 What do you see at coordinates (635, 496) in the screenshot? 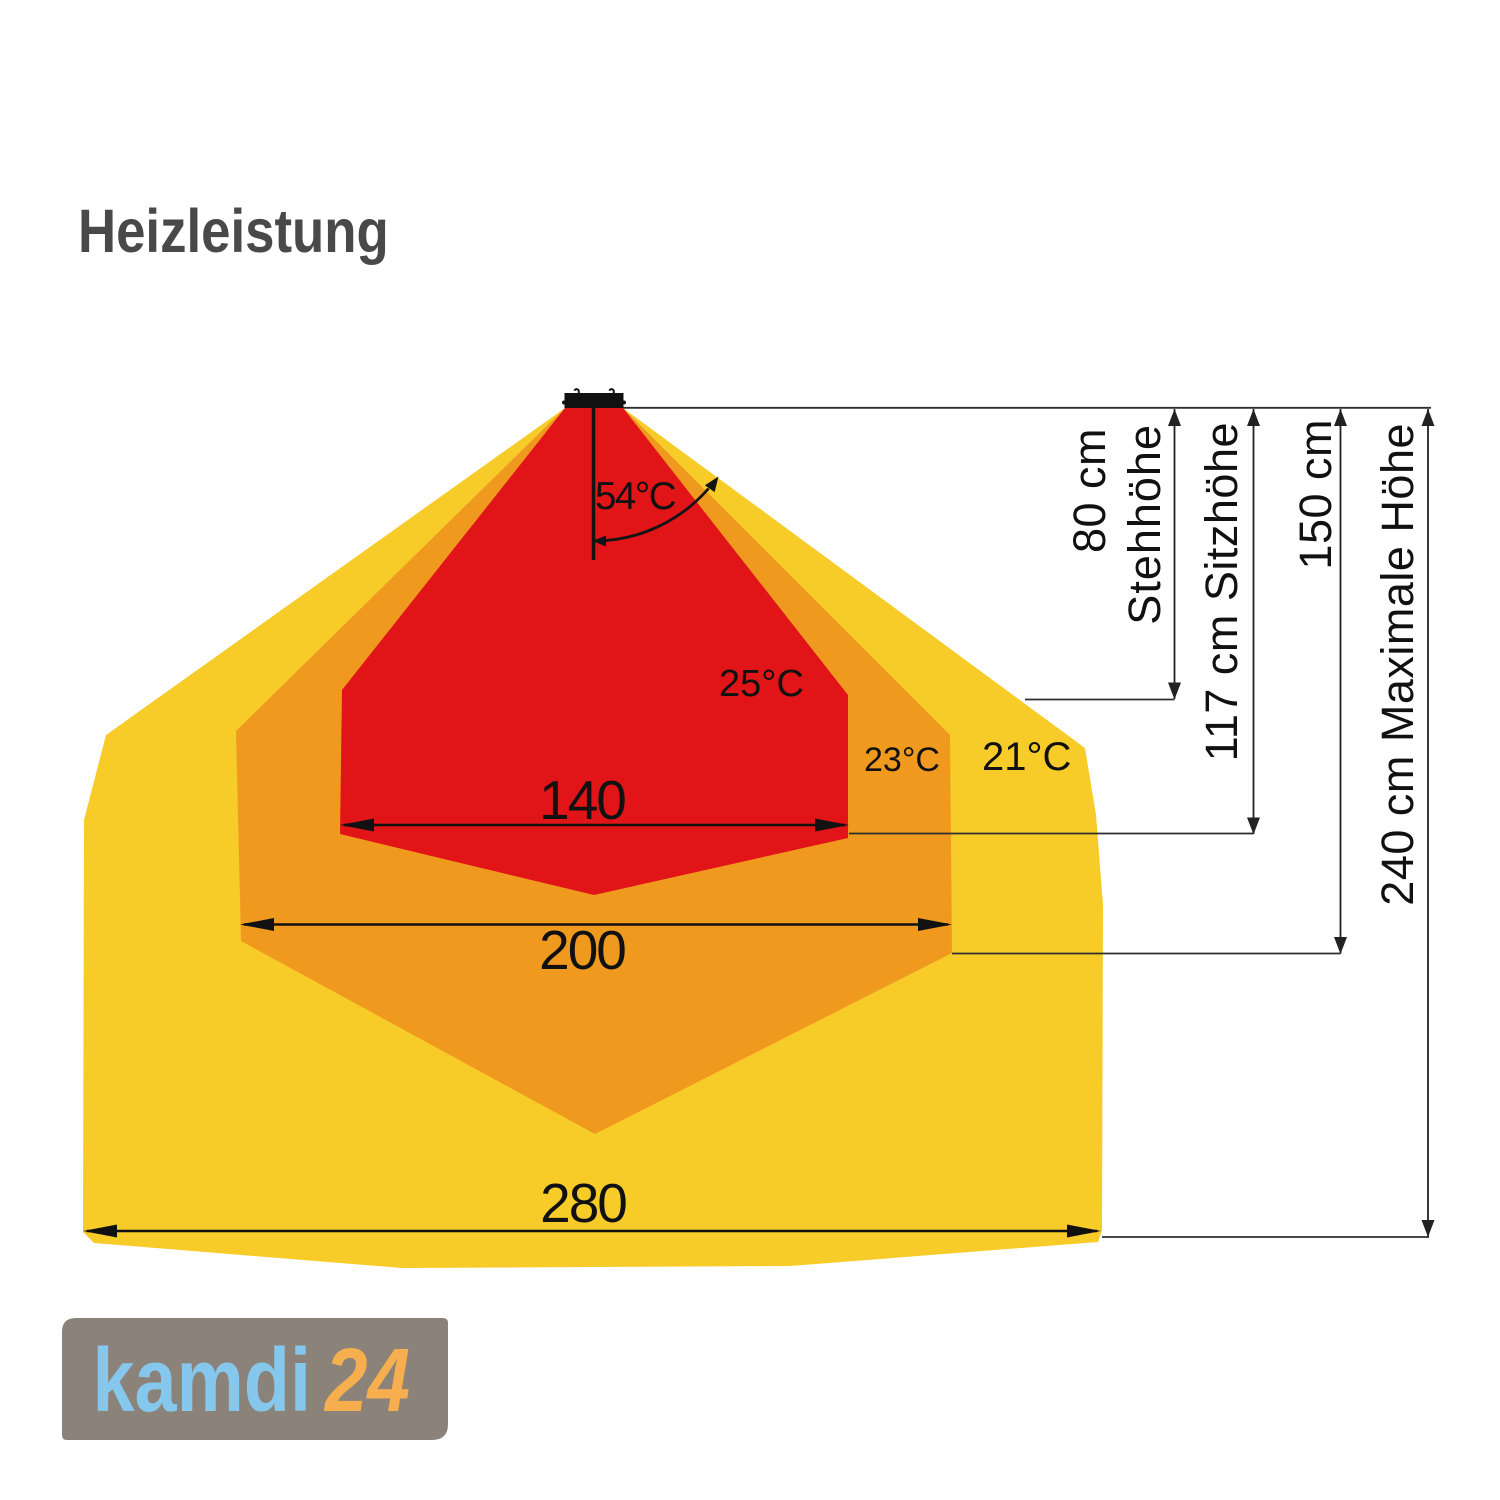
I see `svg-text: 54°C` at bounding box center [635, 496].